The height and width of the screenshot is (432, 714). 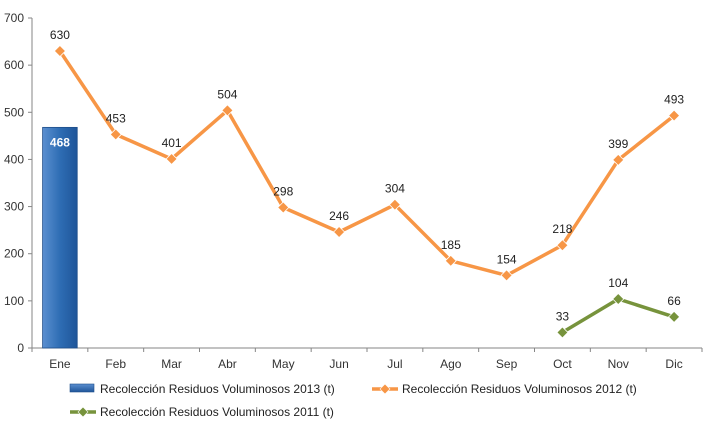 What do you see at coordinates (674, 301) in the screenshot?
I see `point-data-label: 66` at bounding box center [674, 301].